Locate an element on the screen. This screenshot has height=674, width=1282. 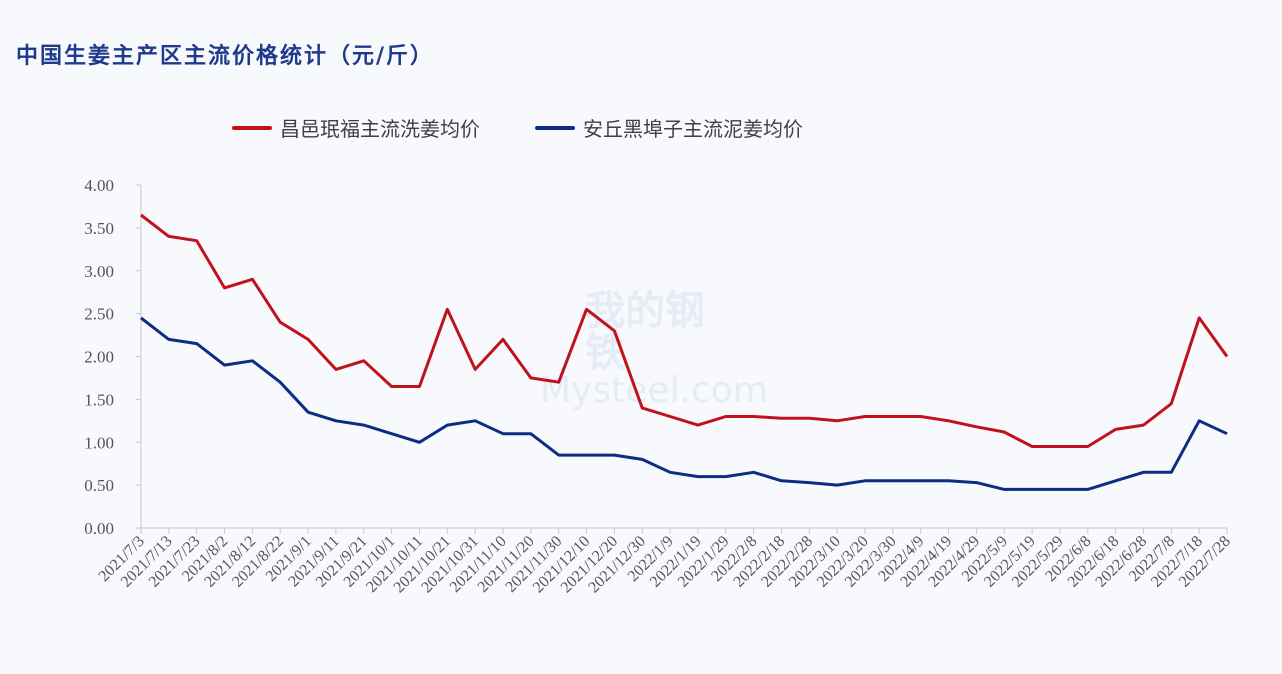
y-tick-label: 1.00 is located at coordinates (99, 442).